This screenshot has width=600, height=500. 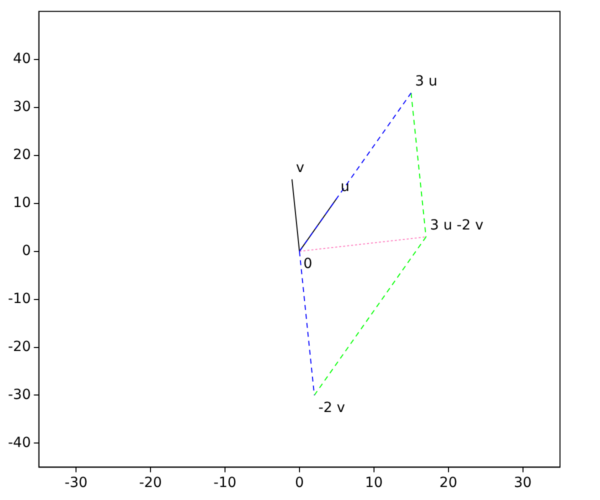 I want to click on x-tick-label: -20, so click(x=150, y=483).